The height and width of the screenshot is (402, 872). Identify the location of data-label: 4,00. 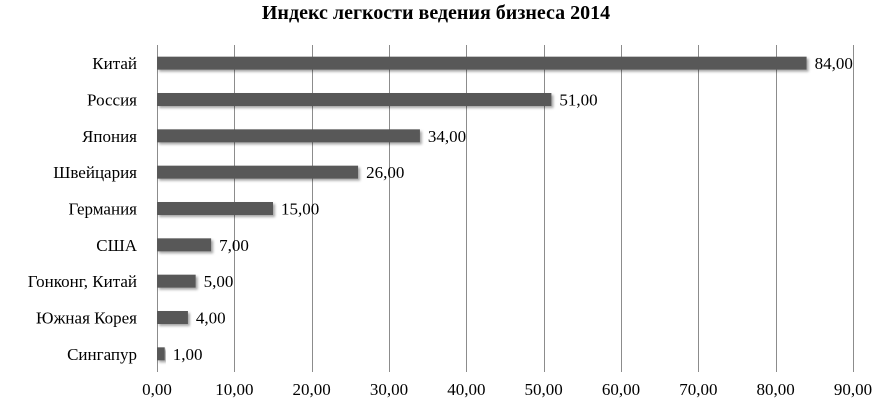
(211, 318).